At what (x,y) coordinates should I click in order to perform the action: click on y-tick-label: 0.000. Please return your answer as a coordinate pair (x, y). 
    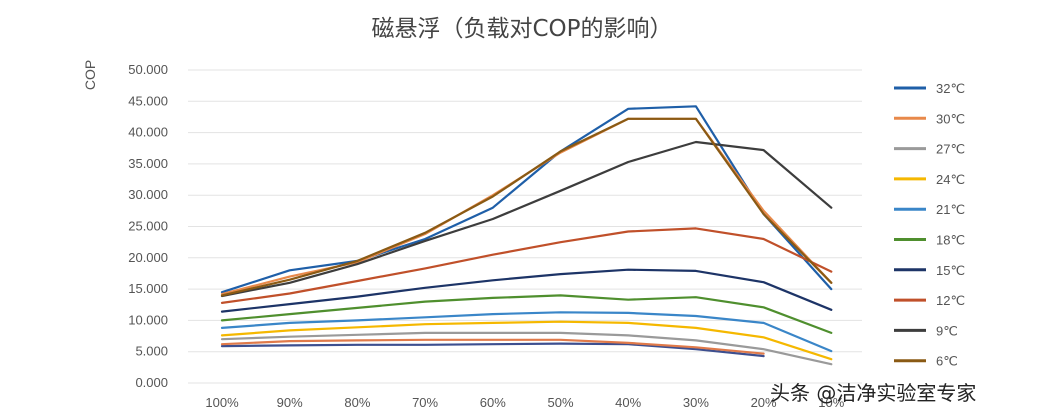
    Looking at the image, I should click on (151, 382).